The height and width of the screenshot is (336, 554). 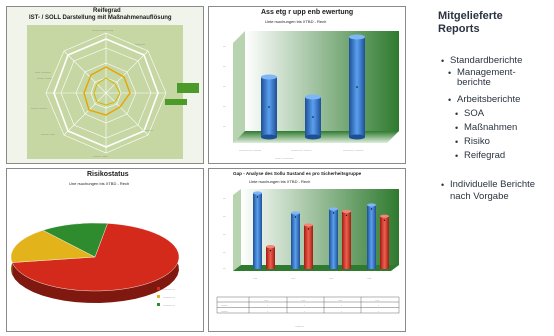 What do you see at coordinates (239, 87) in the screenshot?
I see `bar-left-wall` at bounding box center [239, 87].